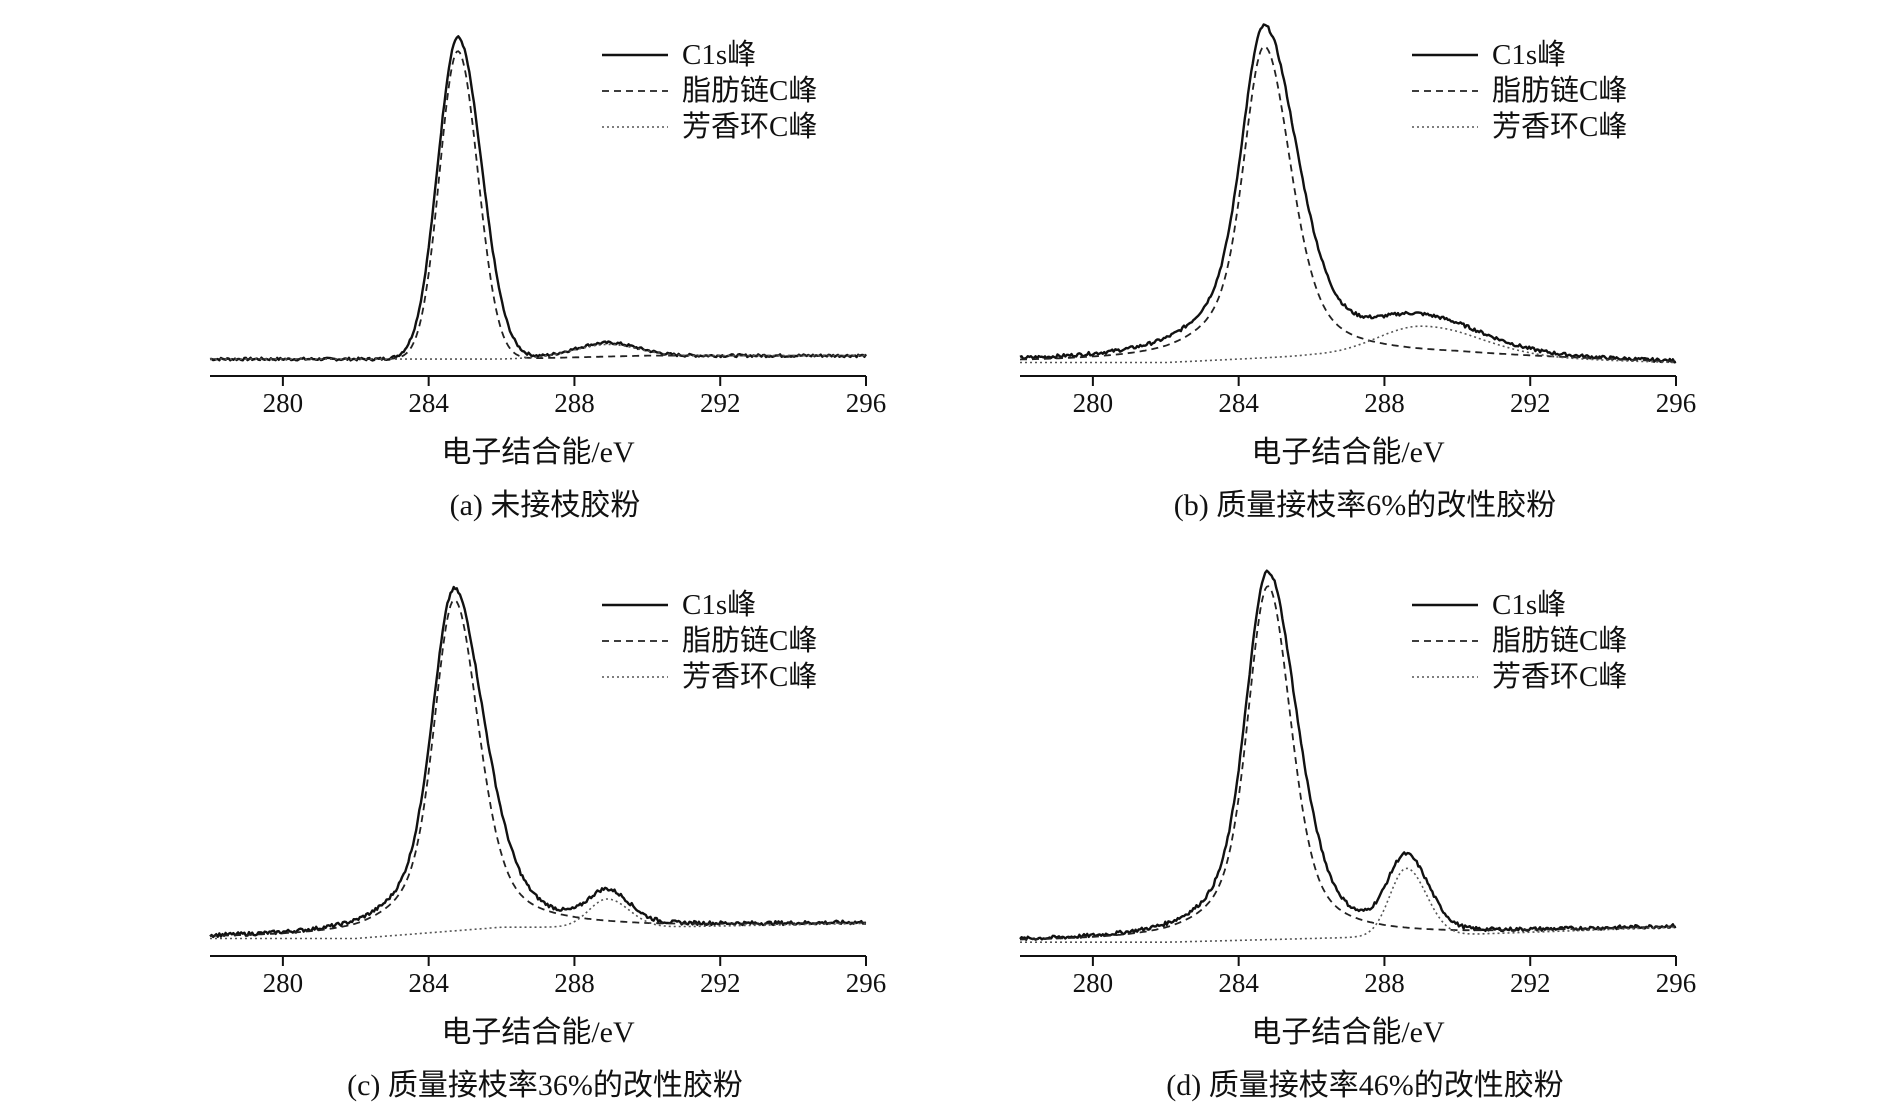 This screenshot has width=1890, height=1102. What do you see at coordinates (1364, 1085) in the screenshot?
I see `panel-caption: (d) 质量接枝率46%的改性胶粉` at bounding box center [1364, 1085].